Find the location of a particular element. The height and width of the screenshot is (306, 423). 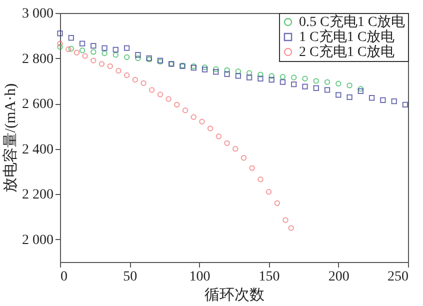

y-tick-label: 2 000 is located at coordinates (38, 240).